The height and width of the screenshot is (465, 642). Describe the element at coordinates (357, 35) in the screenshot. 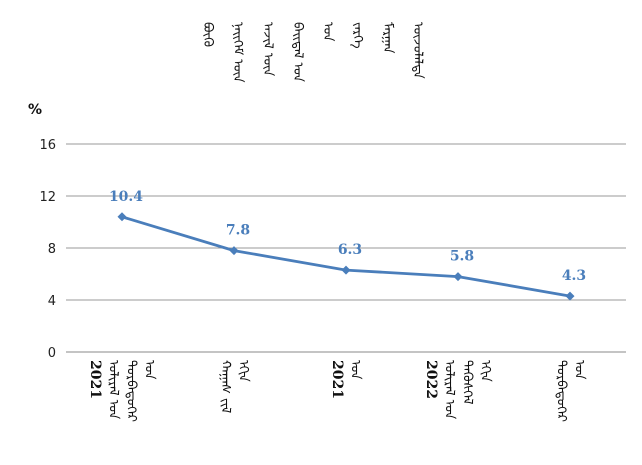

I see `title-line: ᠵᠡᠷᠭᠡ` at that location.